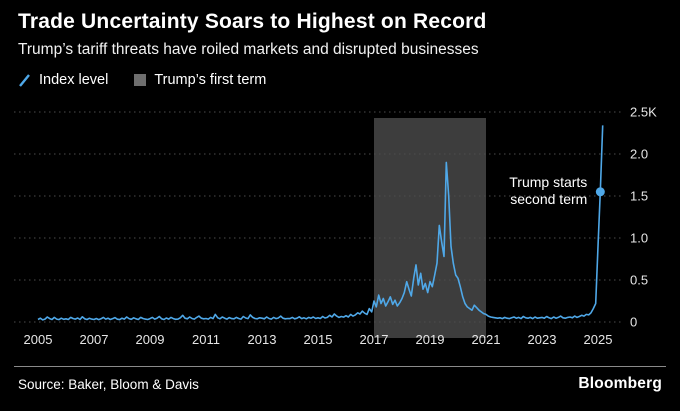  I want to click on source-text: Source: Baker, Bloom & Davis, so click(108, 384).